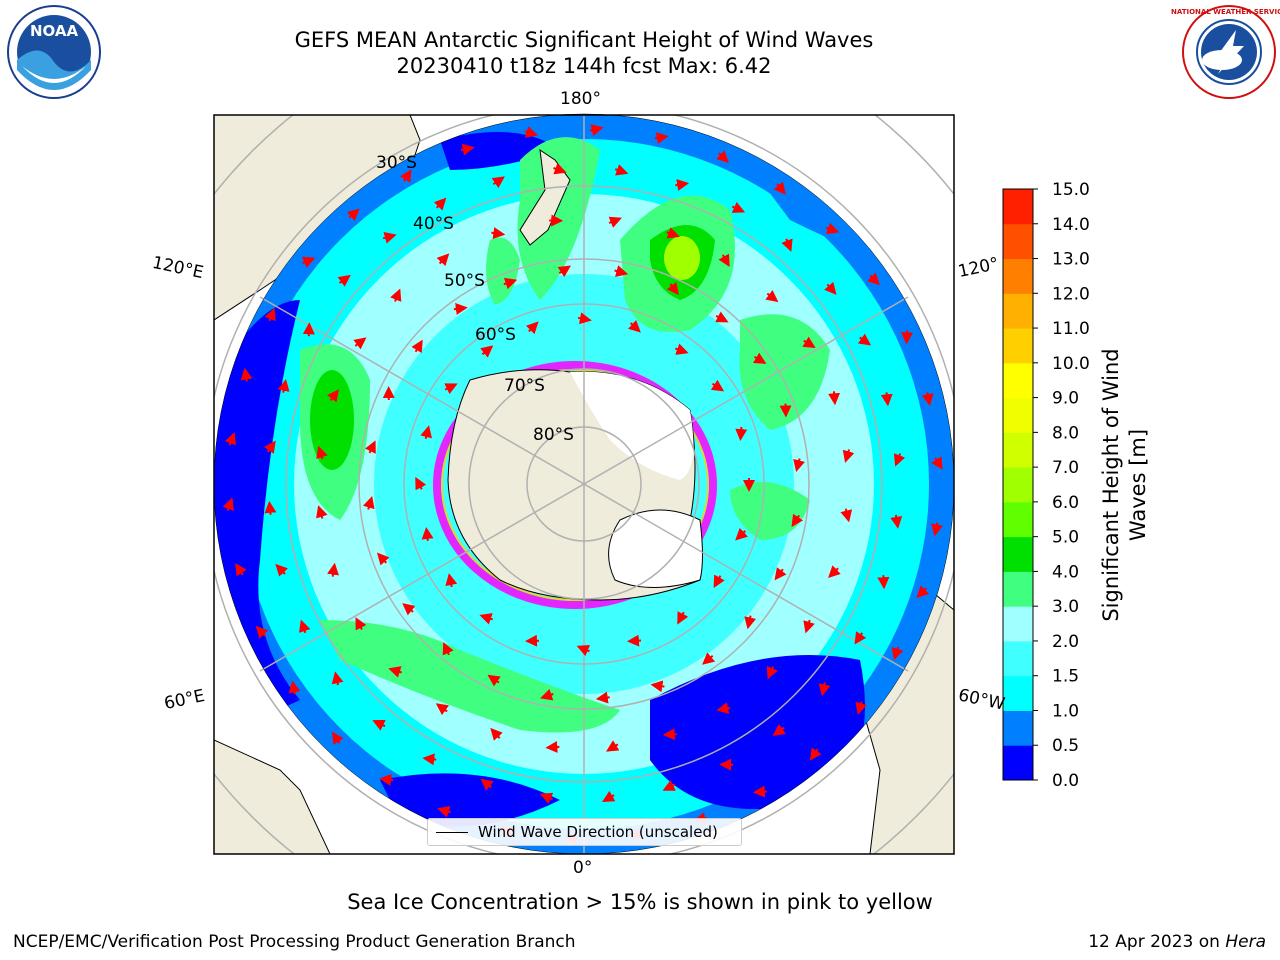 This screenshot has height=960, width=1280. Describe the element at coordinates (54, 31) in the screenshot. I see `noaa-text: NOAA` at that location.